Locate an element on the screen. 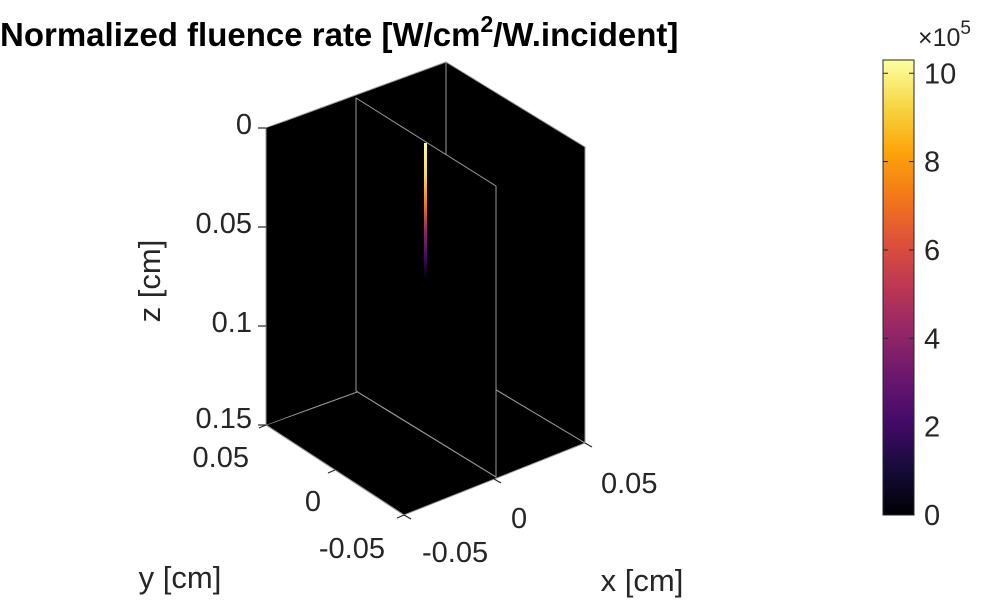  colorbar-tick-label: 6 is located at coordinates (932, 251).